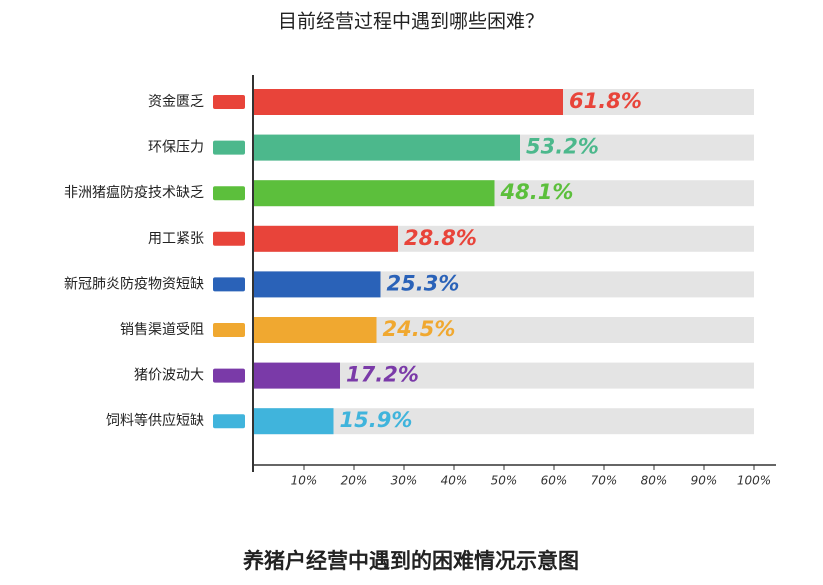  Describe the element at coordinates (410, 561) in the screenshot. I see `chart-caption: 养猪户经营中遇到的困难情况示意图` at that location.